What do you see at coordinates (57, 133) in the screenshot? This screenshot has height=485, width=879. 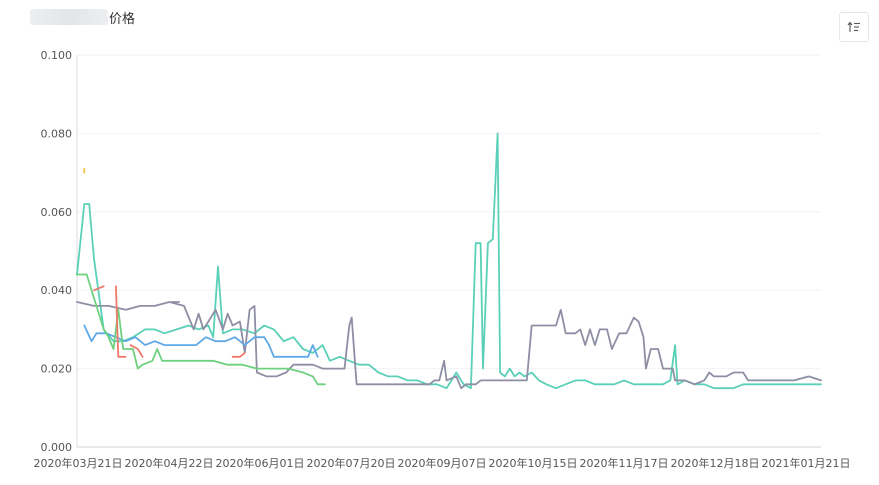 I see `y-tick-label: 0.080` at bounding box center [57, 133].